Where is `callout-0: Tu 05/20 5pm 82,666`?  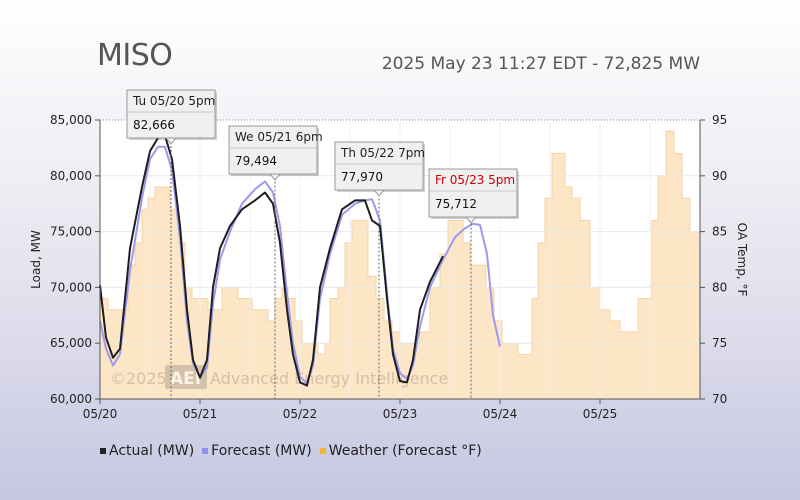 callout-0: Tu 05/20 5pm 82,666 is located at coordinates (171, 244).